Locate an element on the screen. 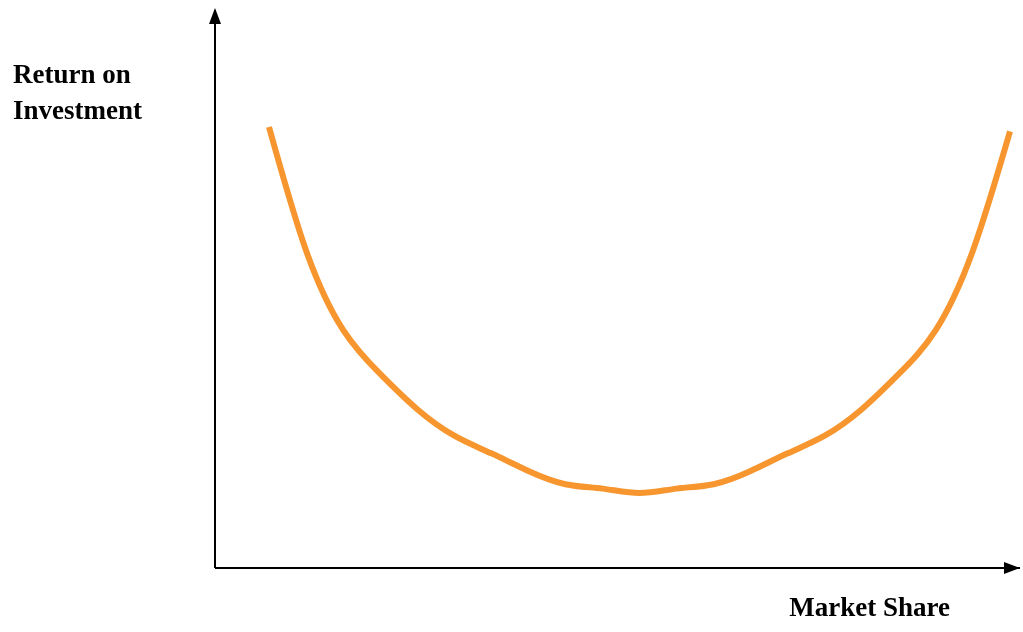  y-axis-title: Return on Investment is located at coordinates (78, 92).